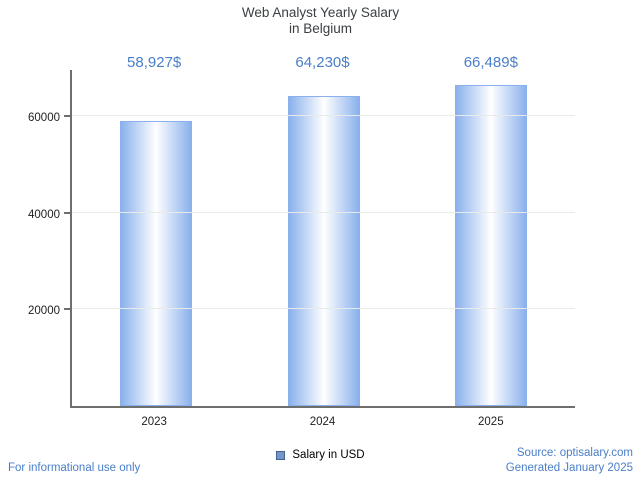 The image size is (641, 481). Describe the element at coordinates (320, 12) in the screenshot. I see `chart-title-line1: Web Analyst Yearly Salary` at that location.